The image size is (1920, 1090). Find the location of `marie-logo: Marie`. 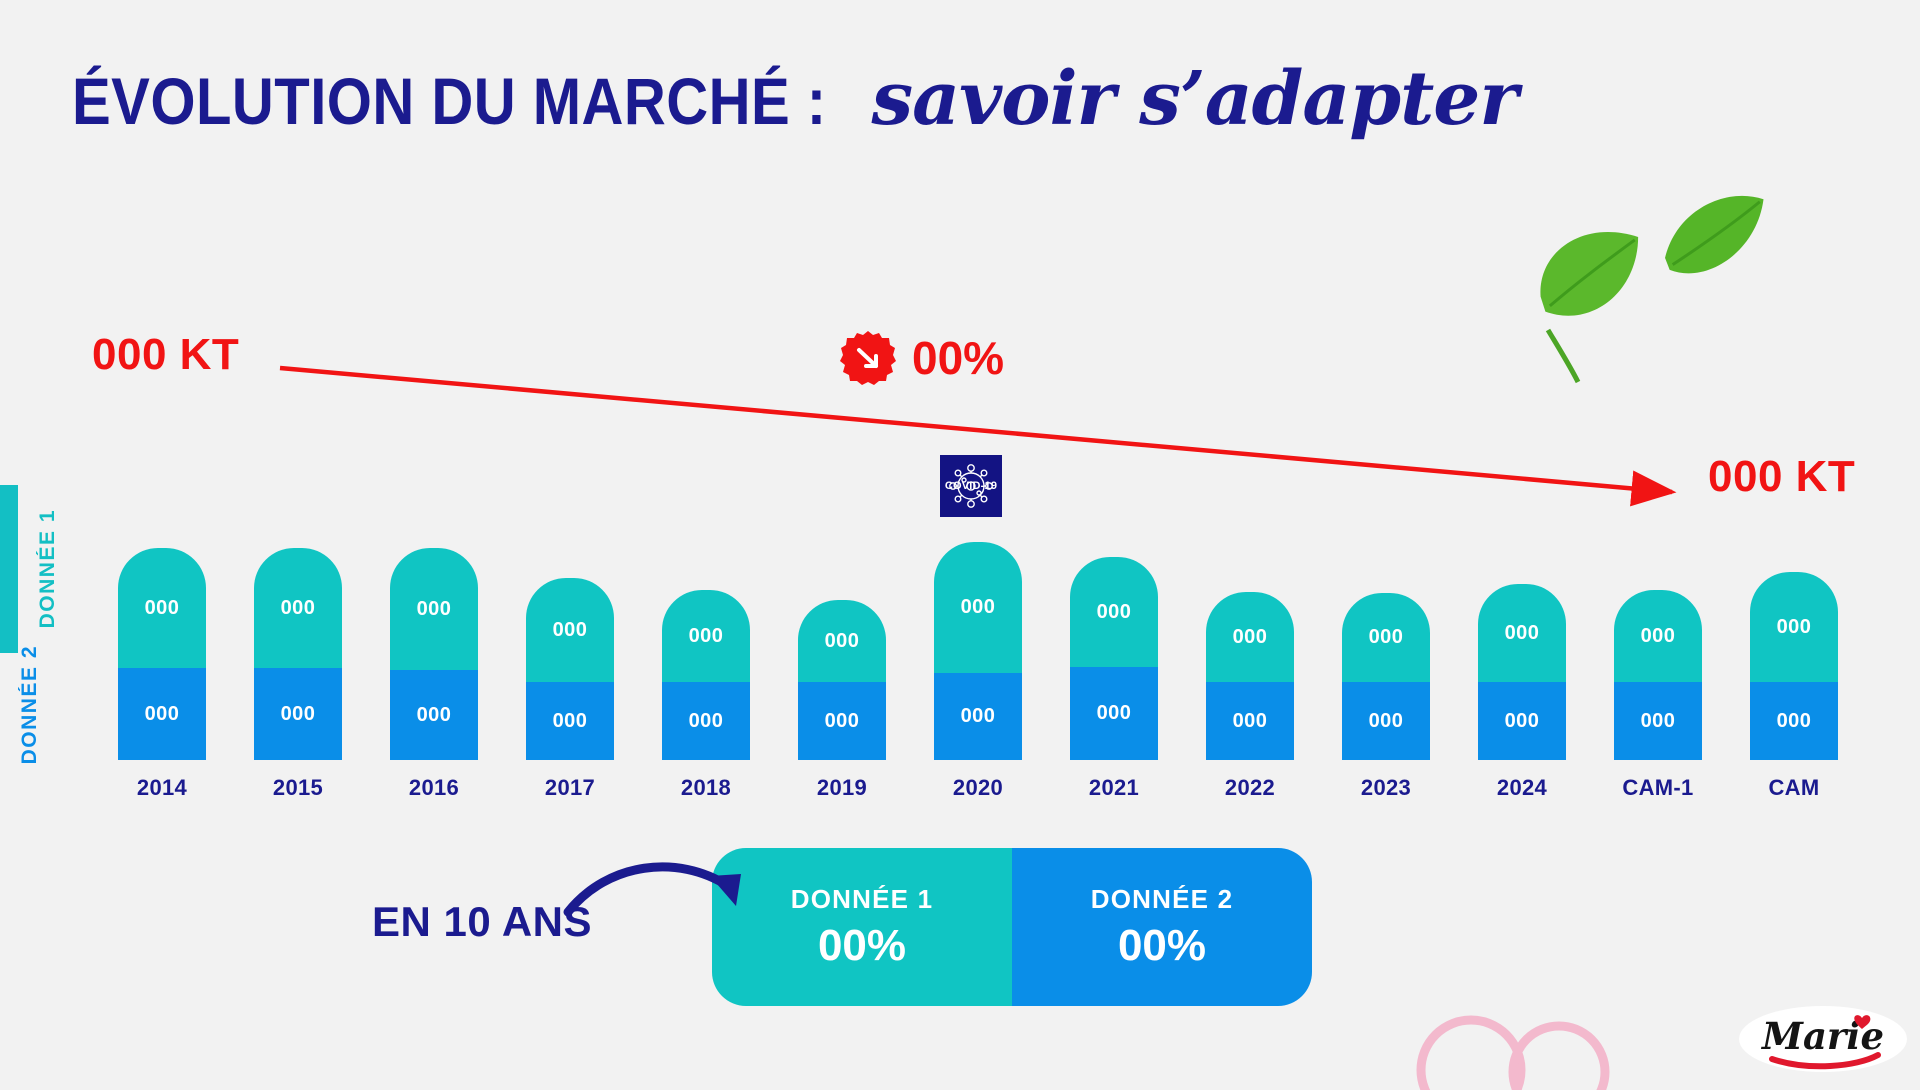

marie-logo: Marie is located at coordinates (1823, 1039).